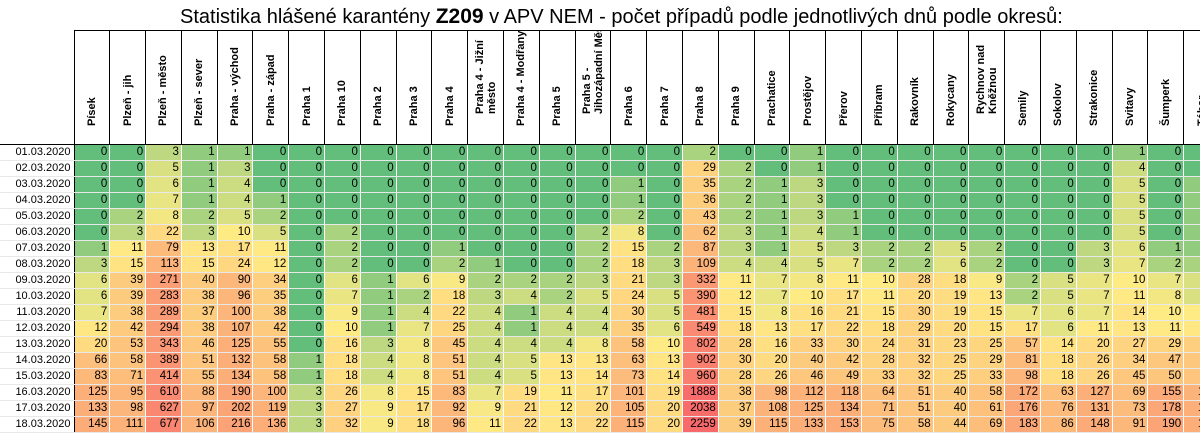 The width and height of the screenshot is (1200, 433). Describe the element at coordinates (665, 376) in the screenshot. I see `data-cell: 14` at that location.